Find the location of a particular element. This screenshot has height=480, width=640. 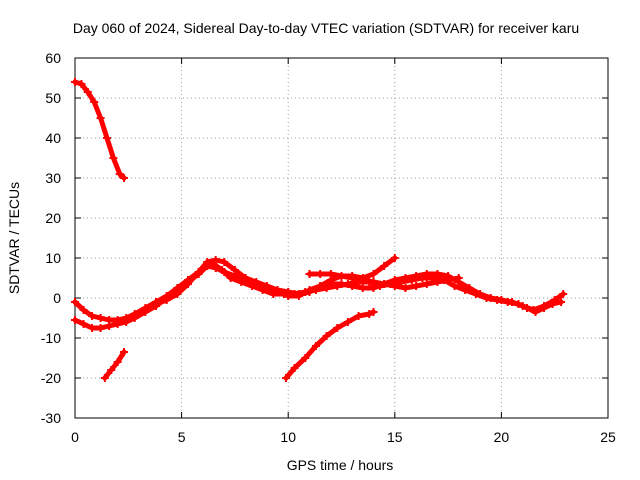

x-tick-label: 25 is located at coordinates (608, 437).